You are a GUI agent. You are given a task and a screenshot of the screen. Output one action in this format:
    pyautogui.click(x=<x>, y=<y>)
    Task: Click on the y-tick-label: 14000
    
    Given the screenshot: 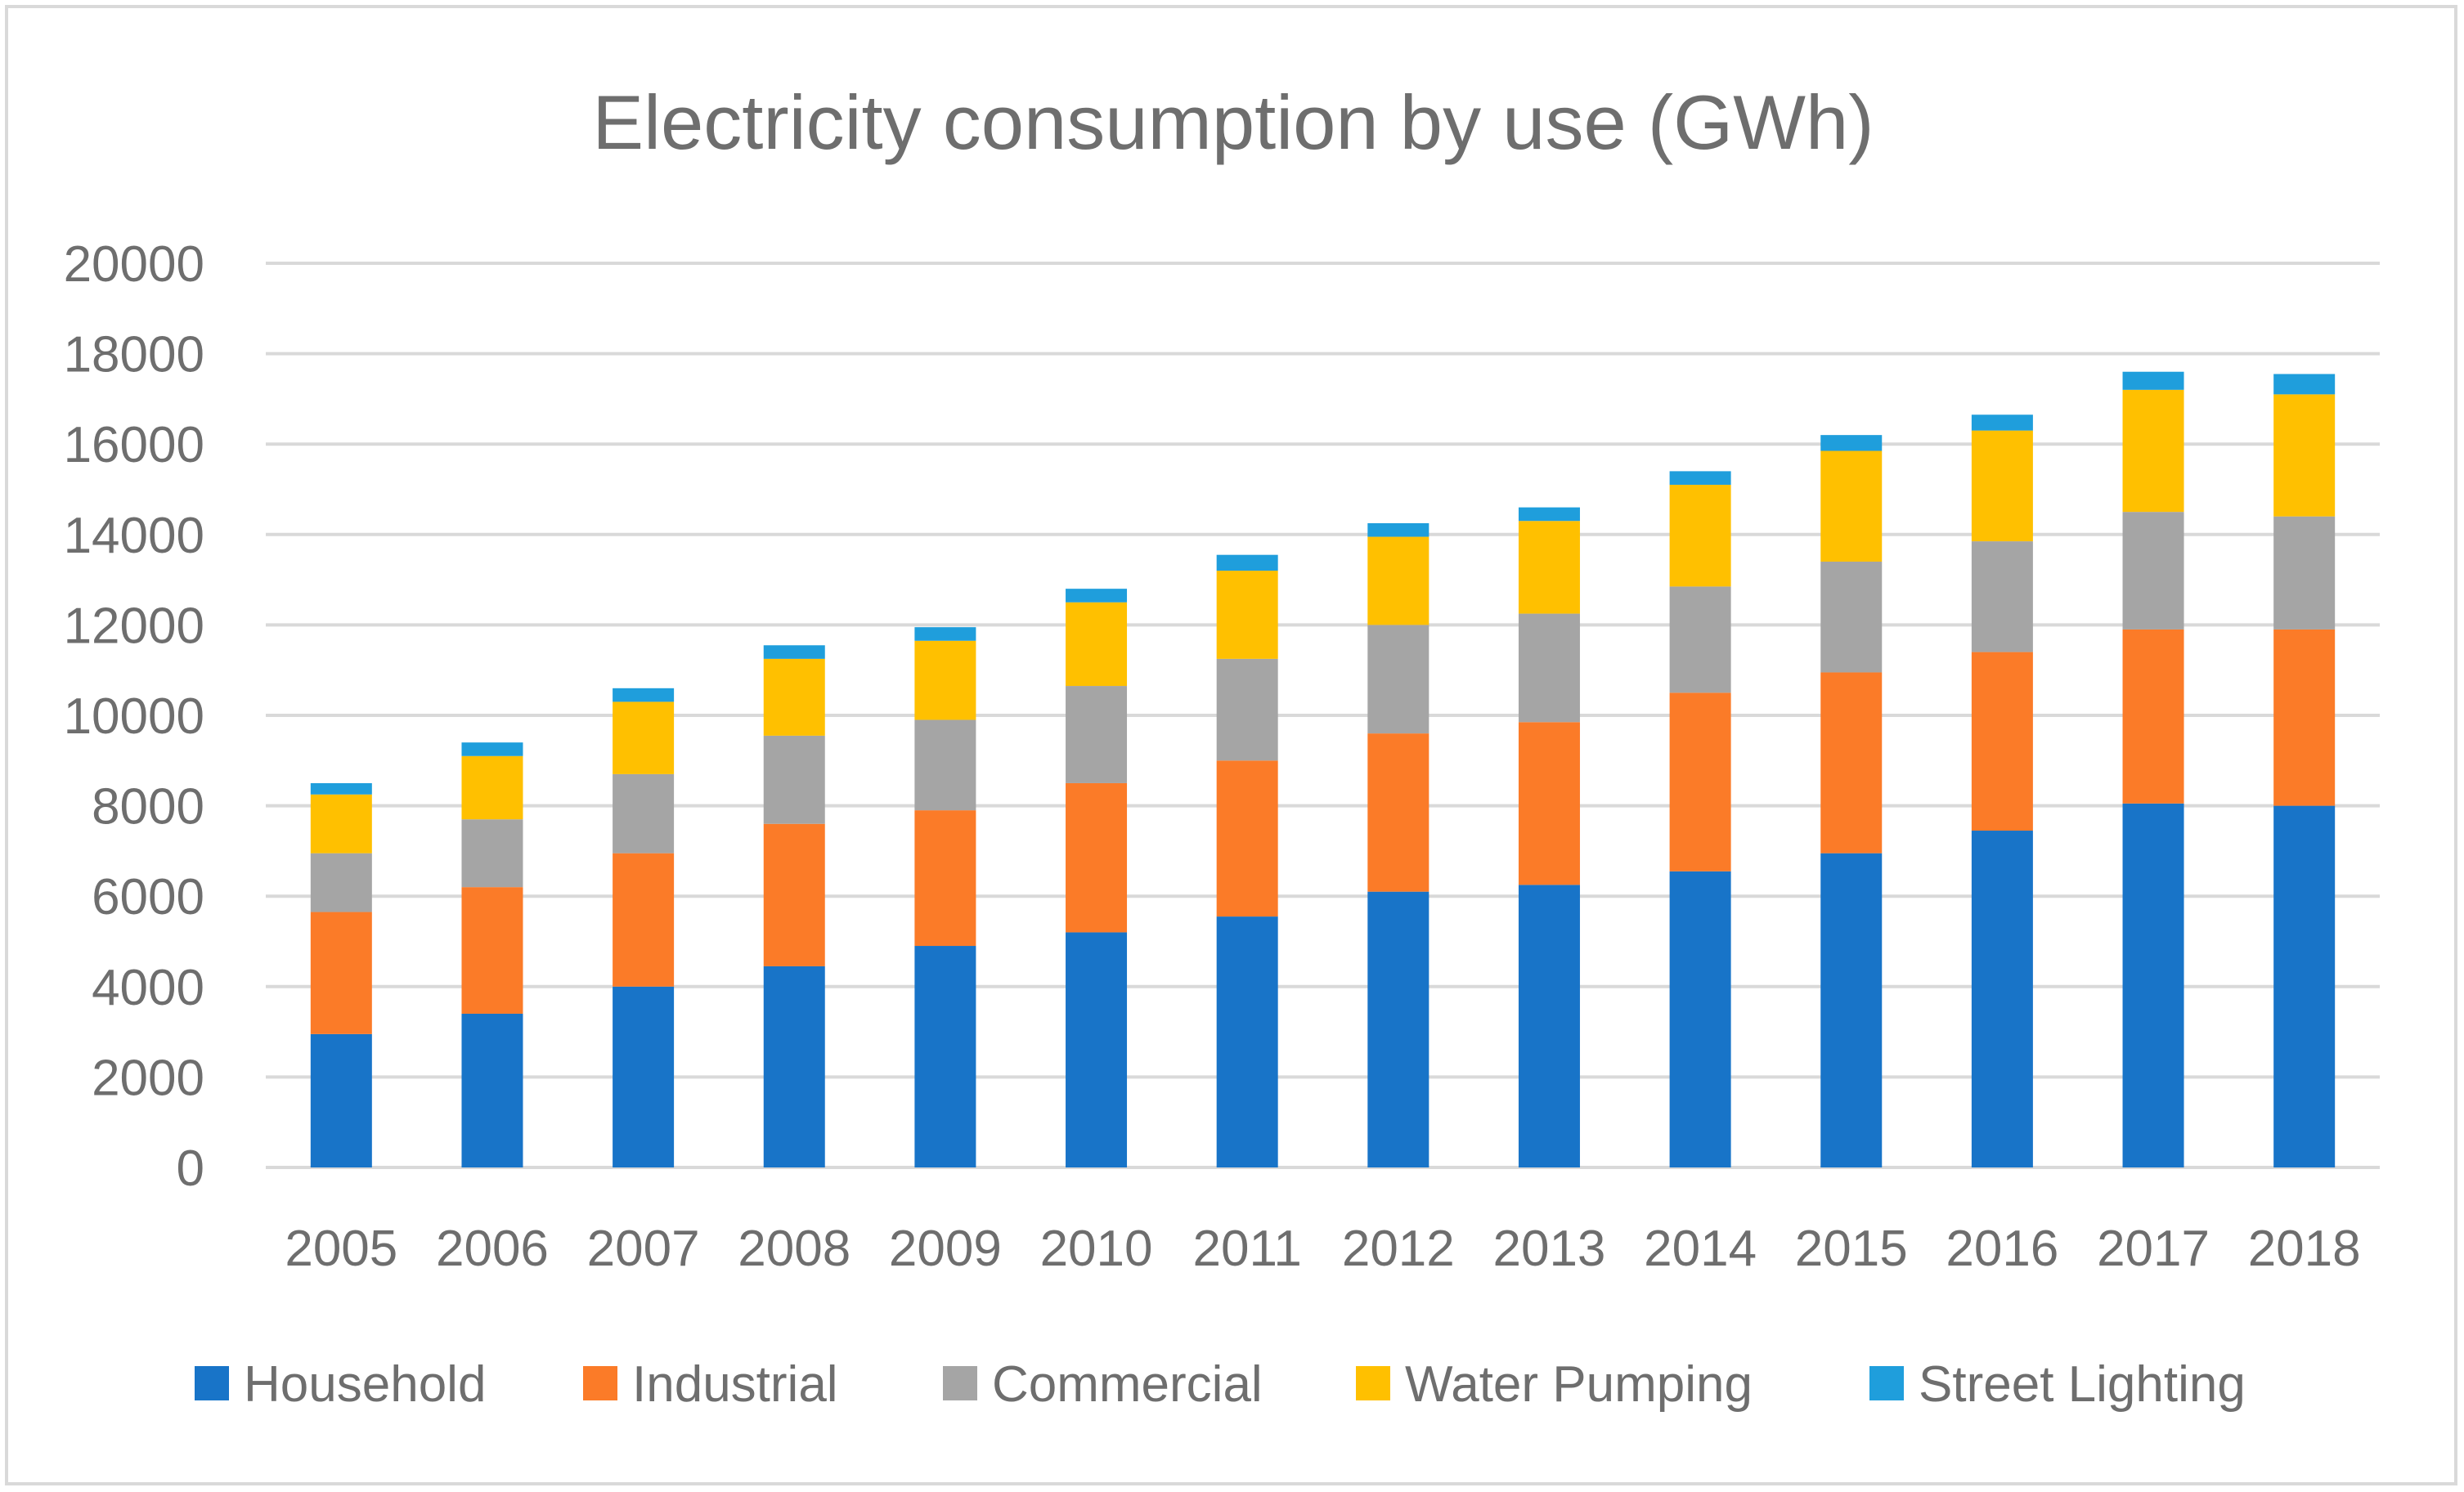 What is the action you would take?
    pyautogui.click(x=134, y=536)
    